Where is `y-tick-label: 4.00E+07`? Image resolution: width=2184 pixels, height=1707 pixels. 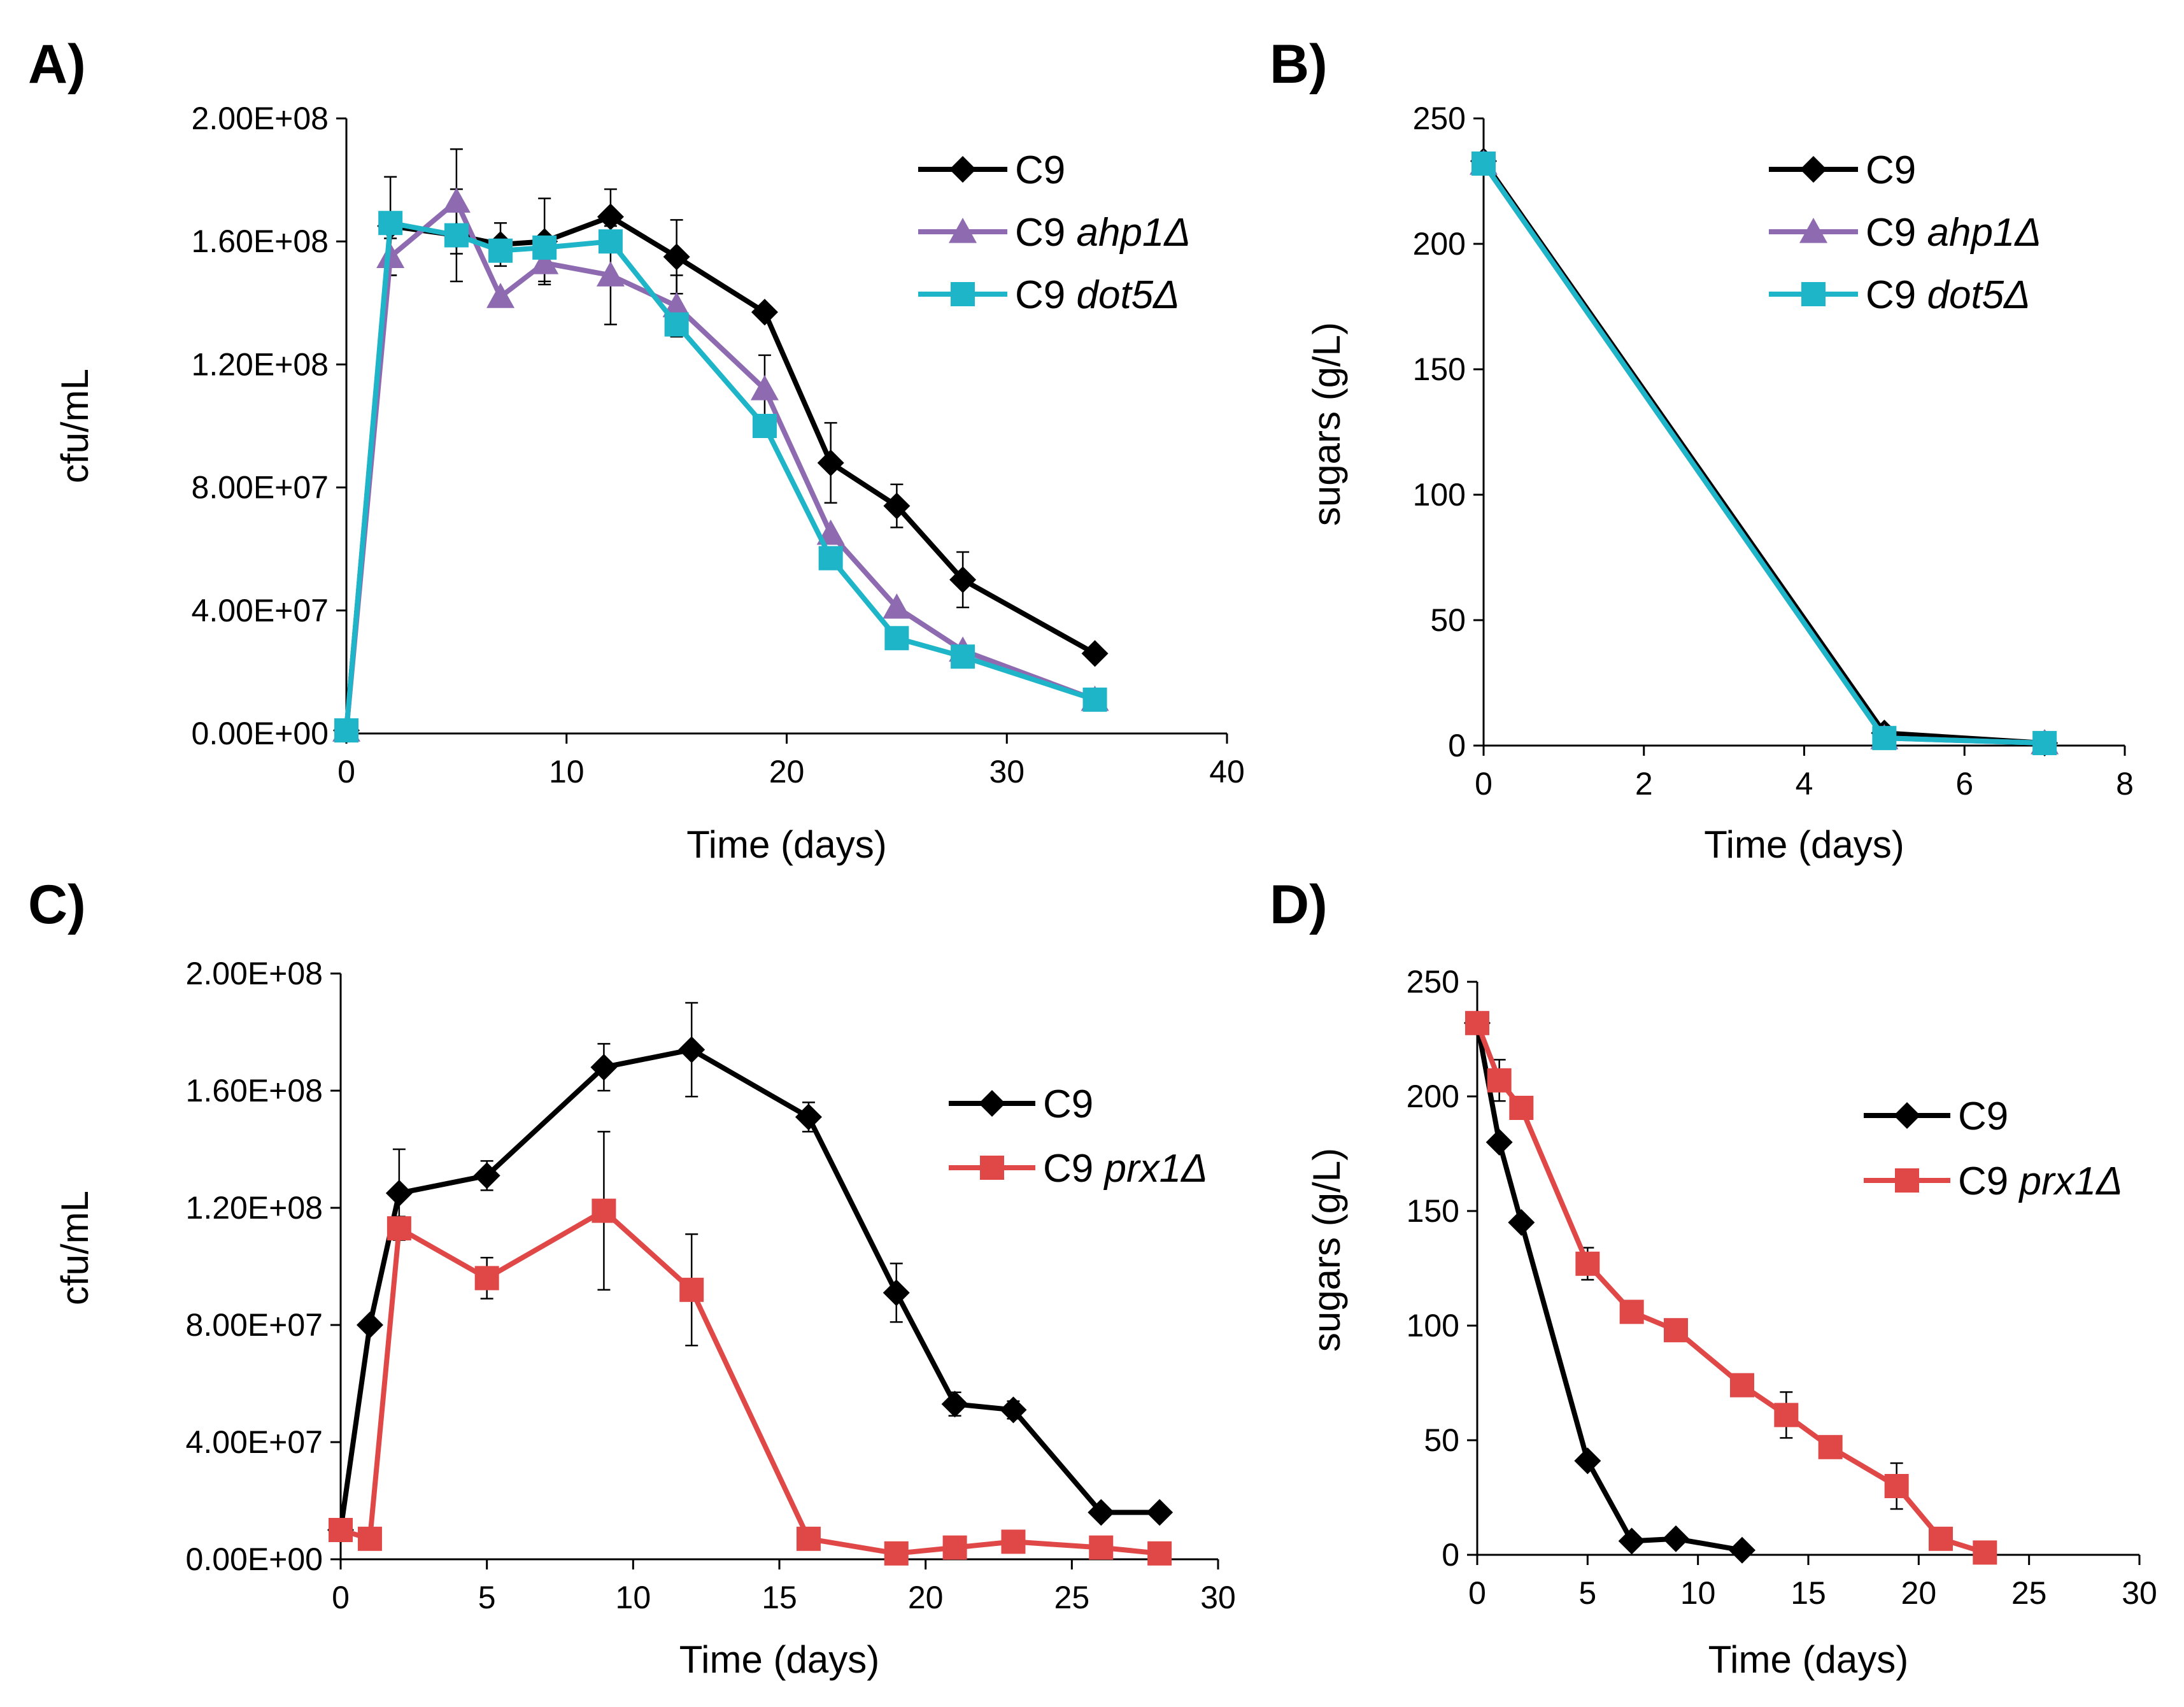
y-tick-label: 4.00E+07 is located at coordinates (260, 610).